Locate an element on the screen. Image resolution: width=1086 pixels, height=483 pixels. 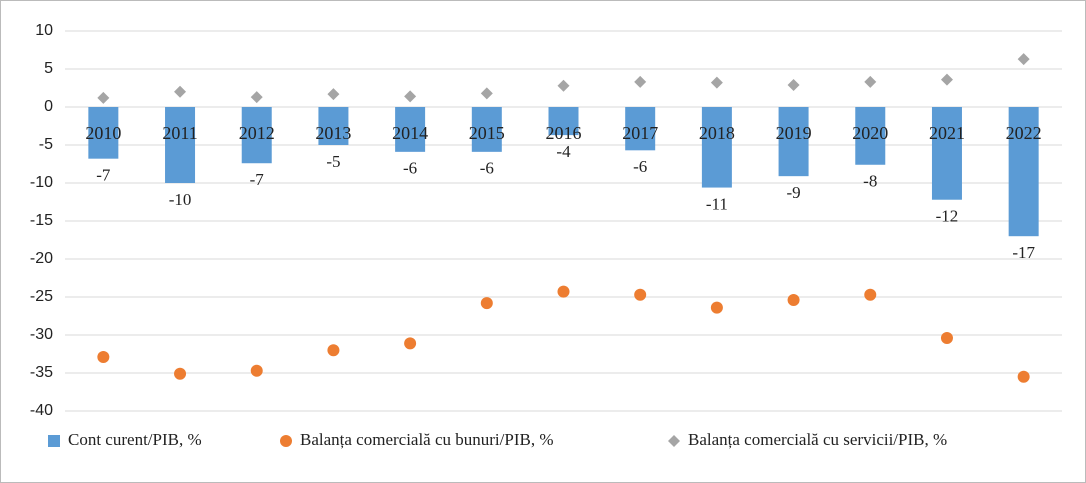
category-label: 2020 is located at coordinates (870, 133).